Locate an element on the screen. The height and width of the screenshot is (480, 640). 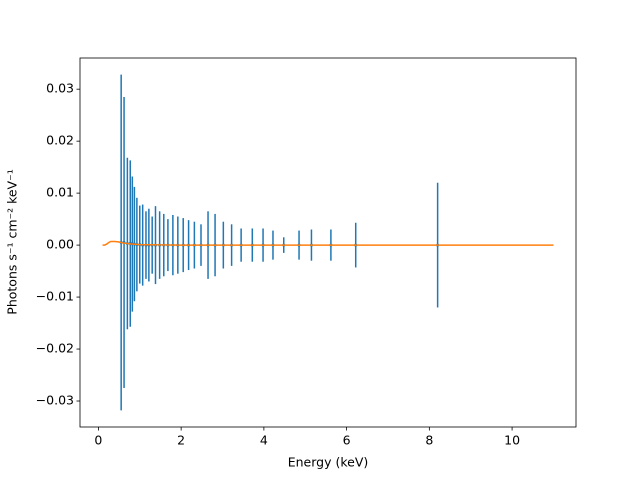
x-tick-label: 0 is located at coordinates (98, 440).